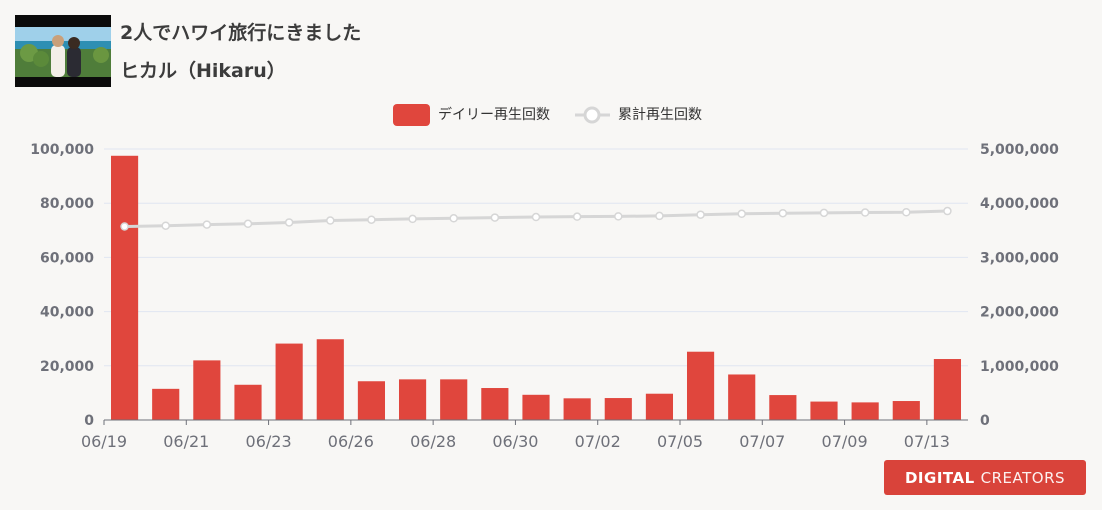 Image resolution: width=1102 pixels, height=510 pixels. I want to click on x-axis-tick-label: 07/07, so click(762, 441).